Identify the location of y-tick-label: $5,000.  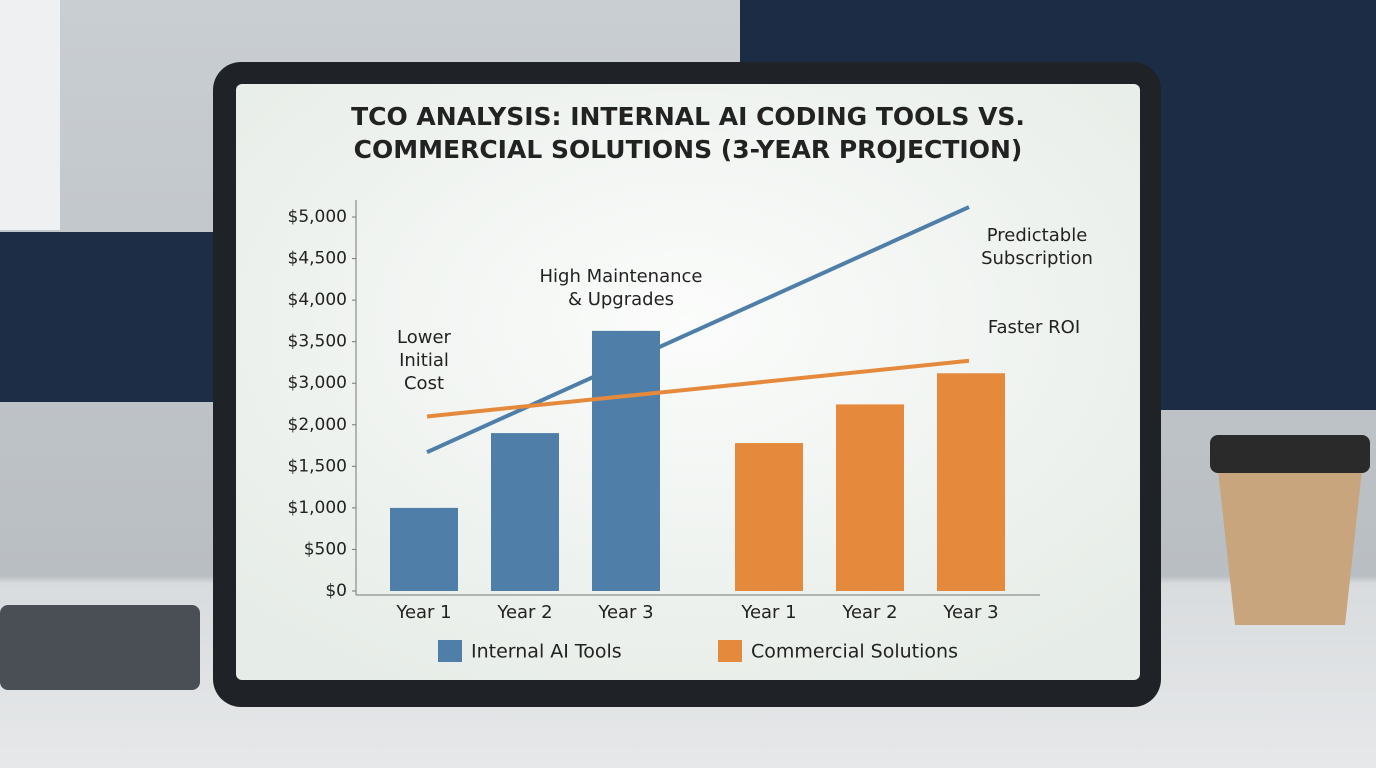
(317, 217).